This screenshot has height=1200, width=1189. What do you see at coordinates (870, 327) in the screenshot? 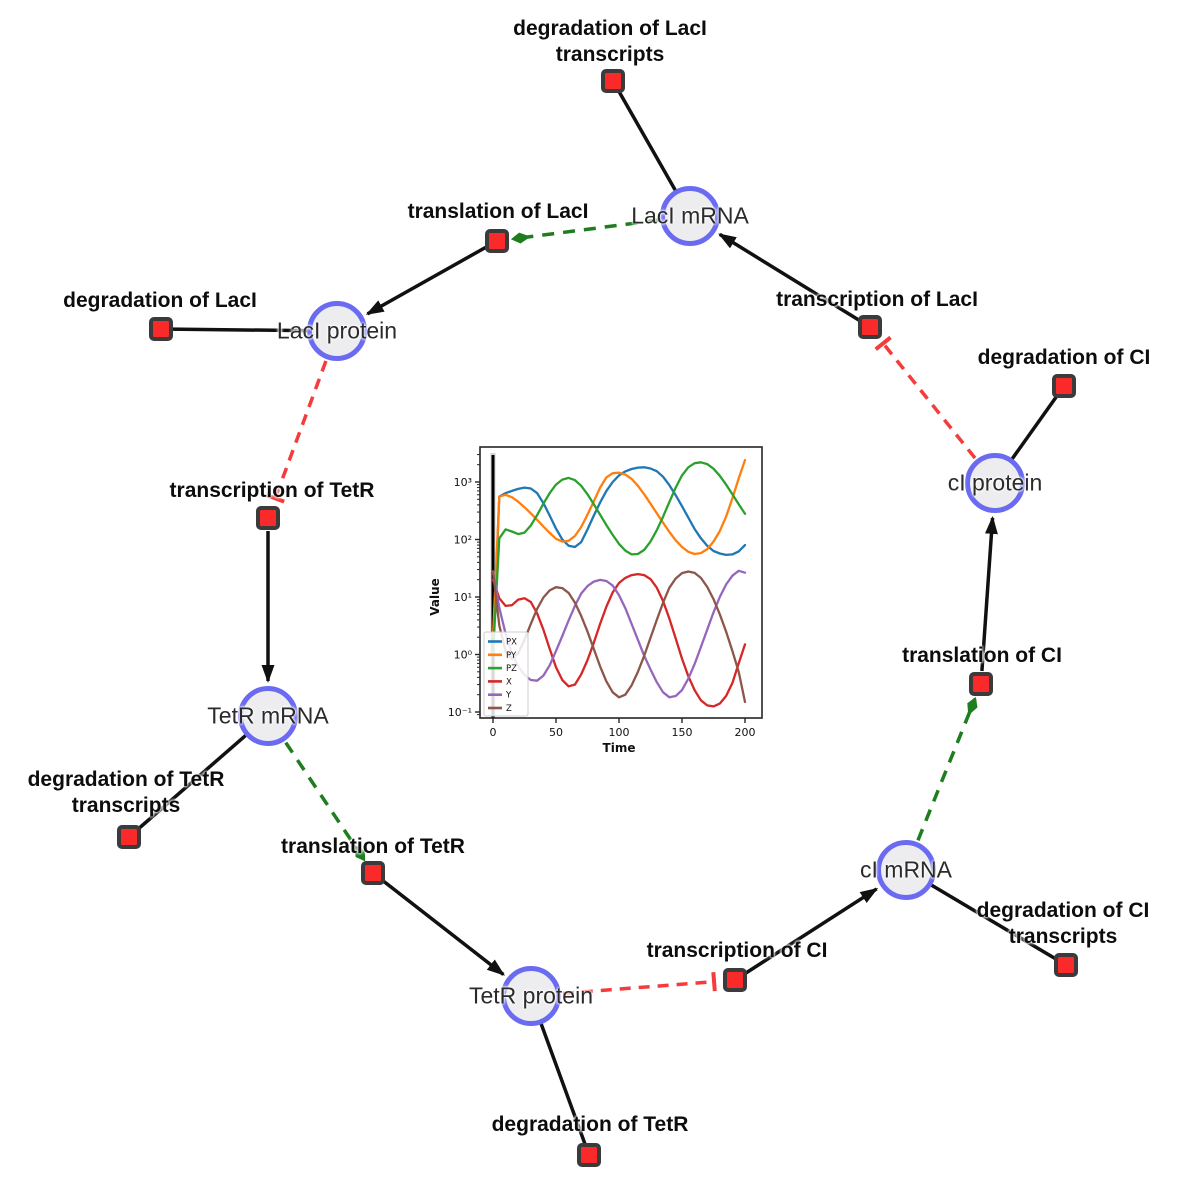
I see `reaction-node-transcription-of-laci` at bounding box center [870, 327].